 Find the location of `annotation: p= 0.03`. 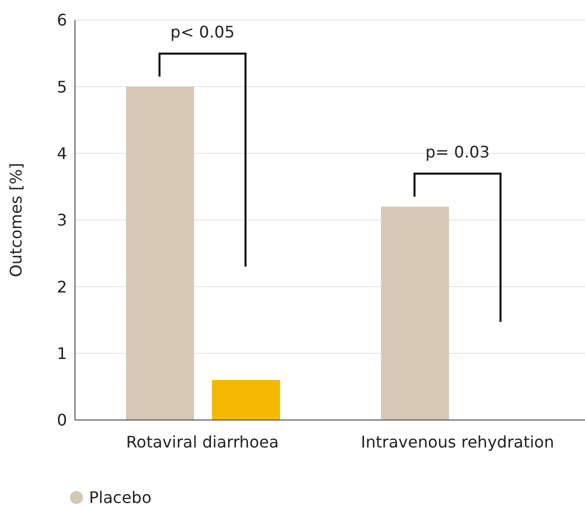

annotation: p= 0.03 is located at coordinates (457, 152).